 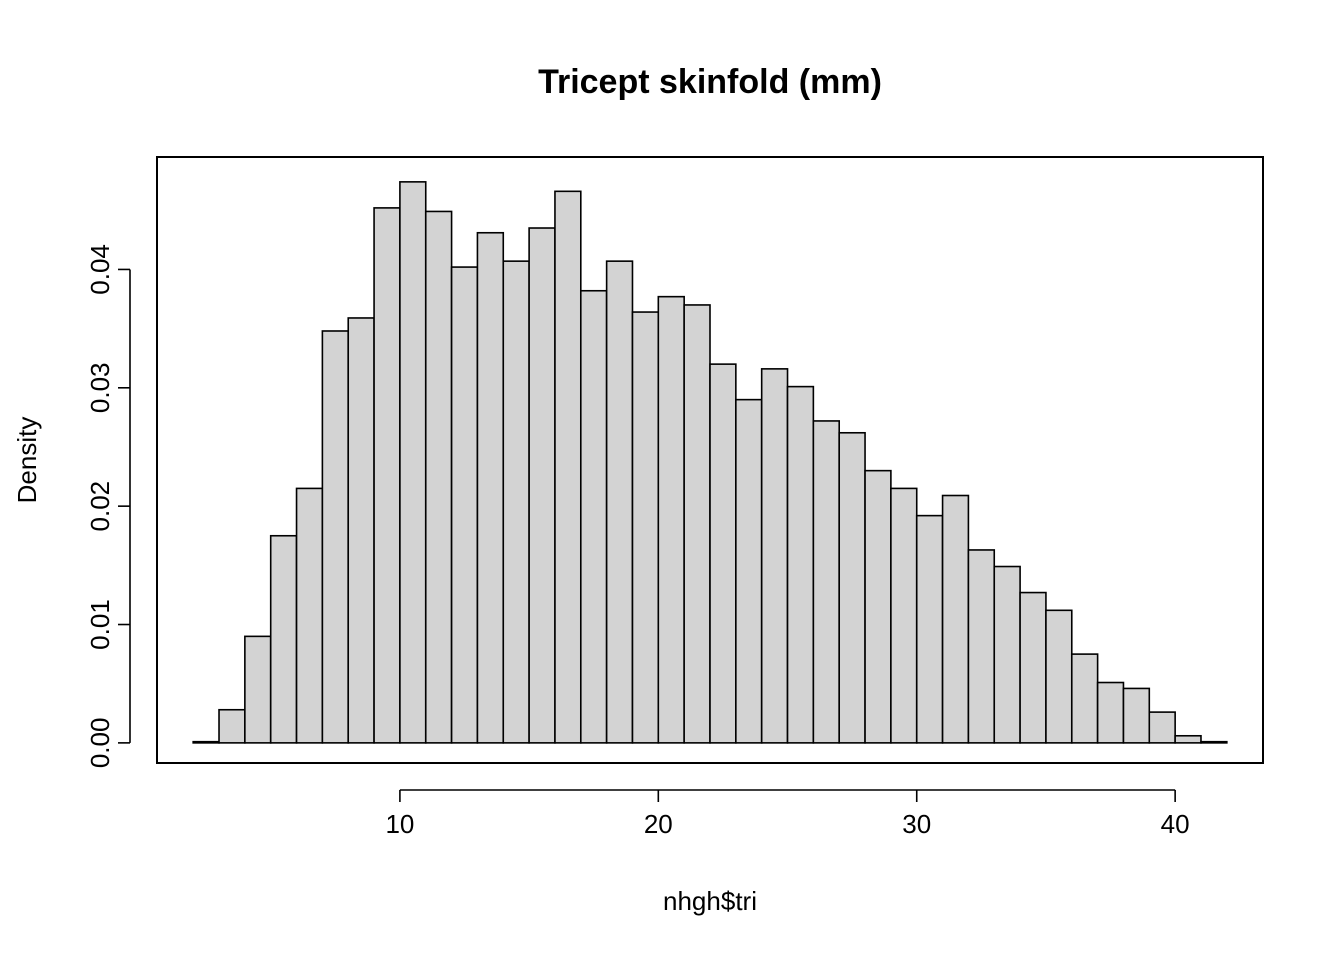 What do you see at coordinates (710, 901) in the screenshot?
I see `x-axis-label: nhgh$tri` at bounding box center [710, 901].